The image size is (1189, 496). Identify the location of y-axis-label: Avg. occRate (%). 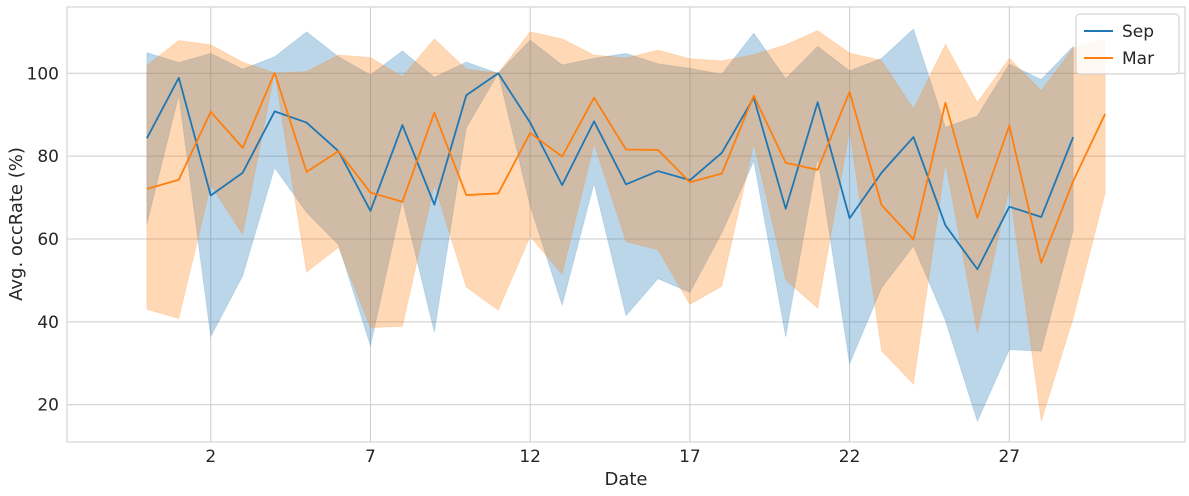
(16, 224).